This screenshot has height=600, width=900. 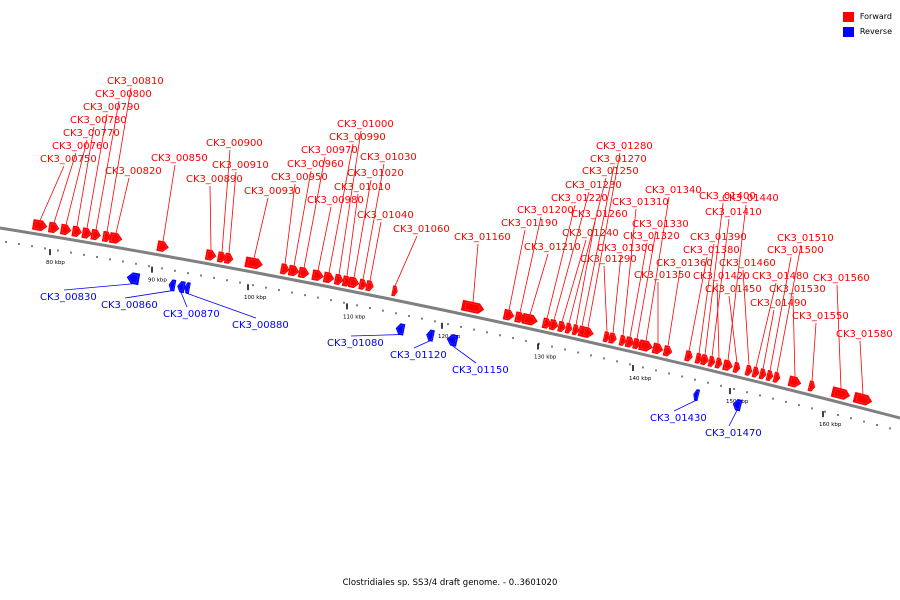 What do you see at coordinates (733, 212) in the screenshot?
I see `gene-label: CK3_01410` at bounding box center [733, 212].